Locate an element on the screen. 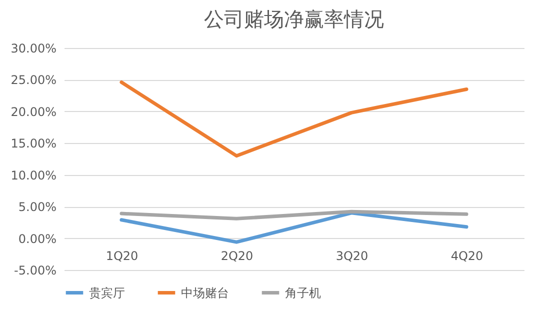 The height and width of the screenshot is (325, 554). y-tick-label: -5.00% is located at coordinates (35, 271).